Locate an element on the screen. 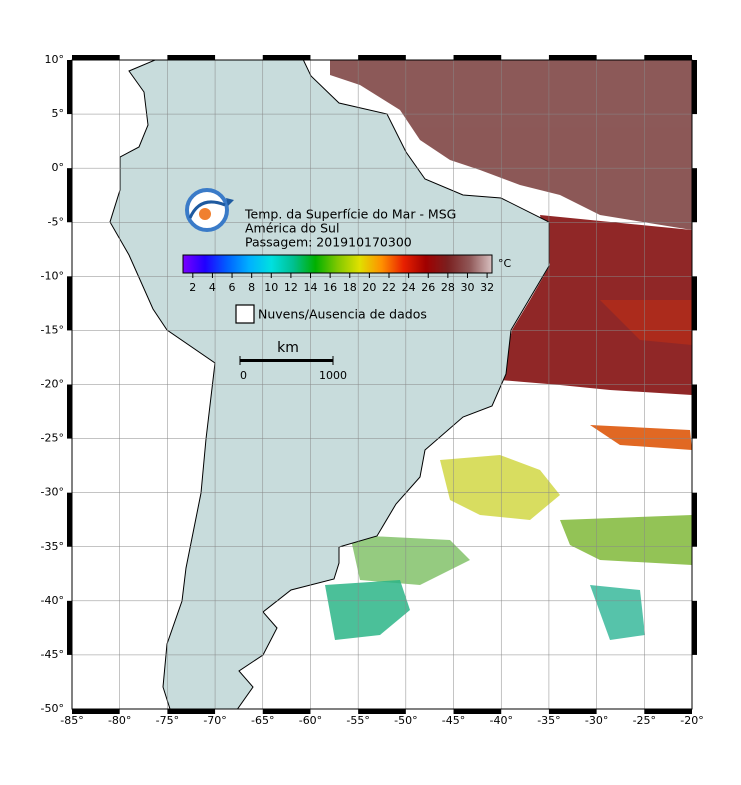 The image size is (741, 785). scale-unit: km is located at coordinates (288, 348).